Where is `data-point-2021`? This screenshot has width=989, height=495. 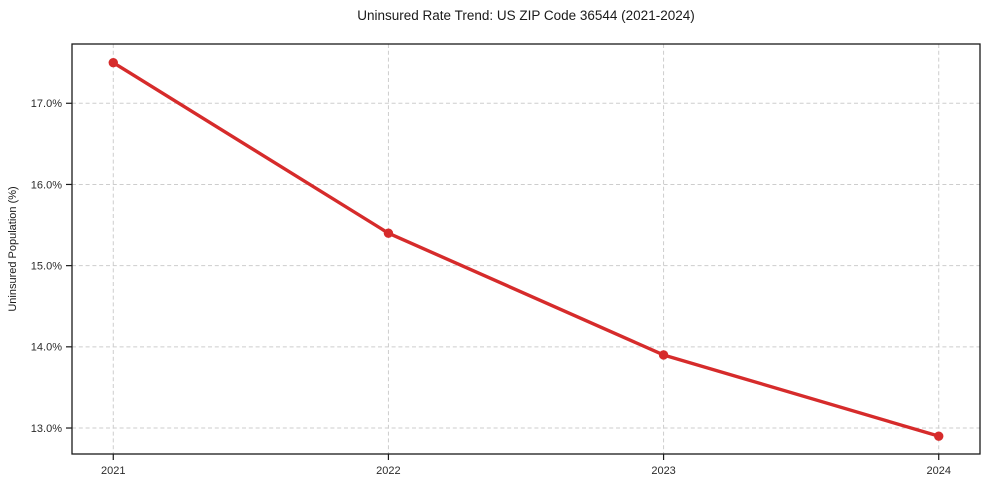 data-point-2021 is located at coordinates (113, 62).